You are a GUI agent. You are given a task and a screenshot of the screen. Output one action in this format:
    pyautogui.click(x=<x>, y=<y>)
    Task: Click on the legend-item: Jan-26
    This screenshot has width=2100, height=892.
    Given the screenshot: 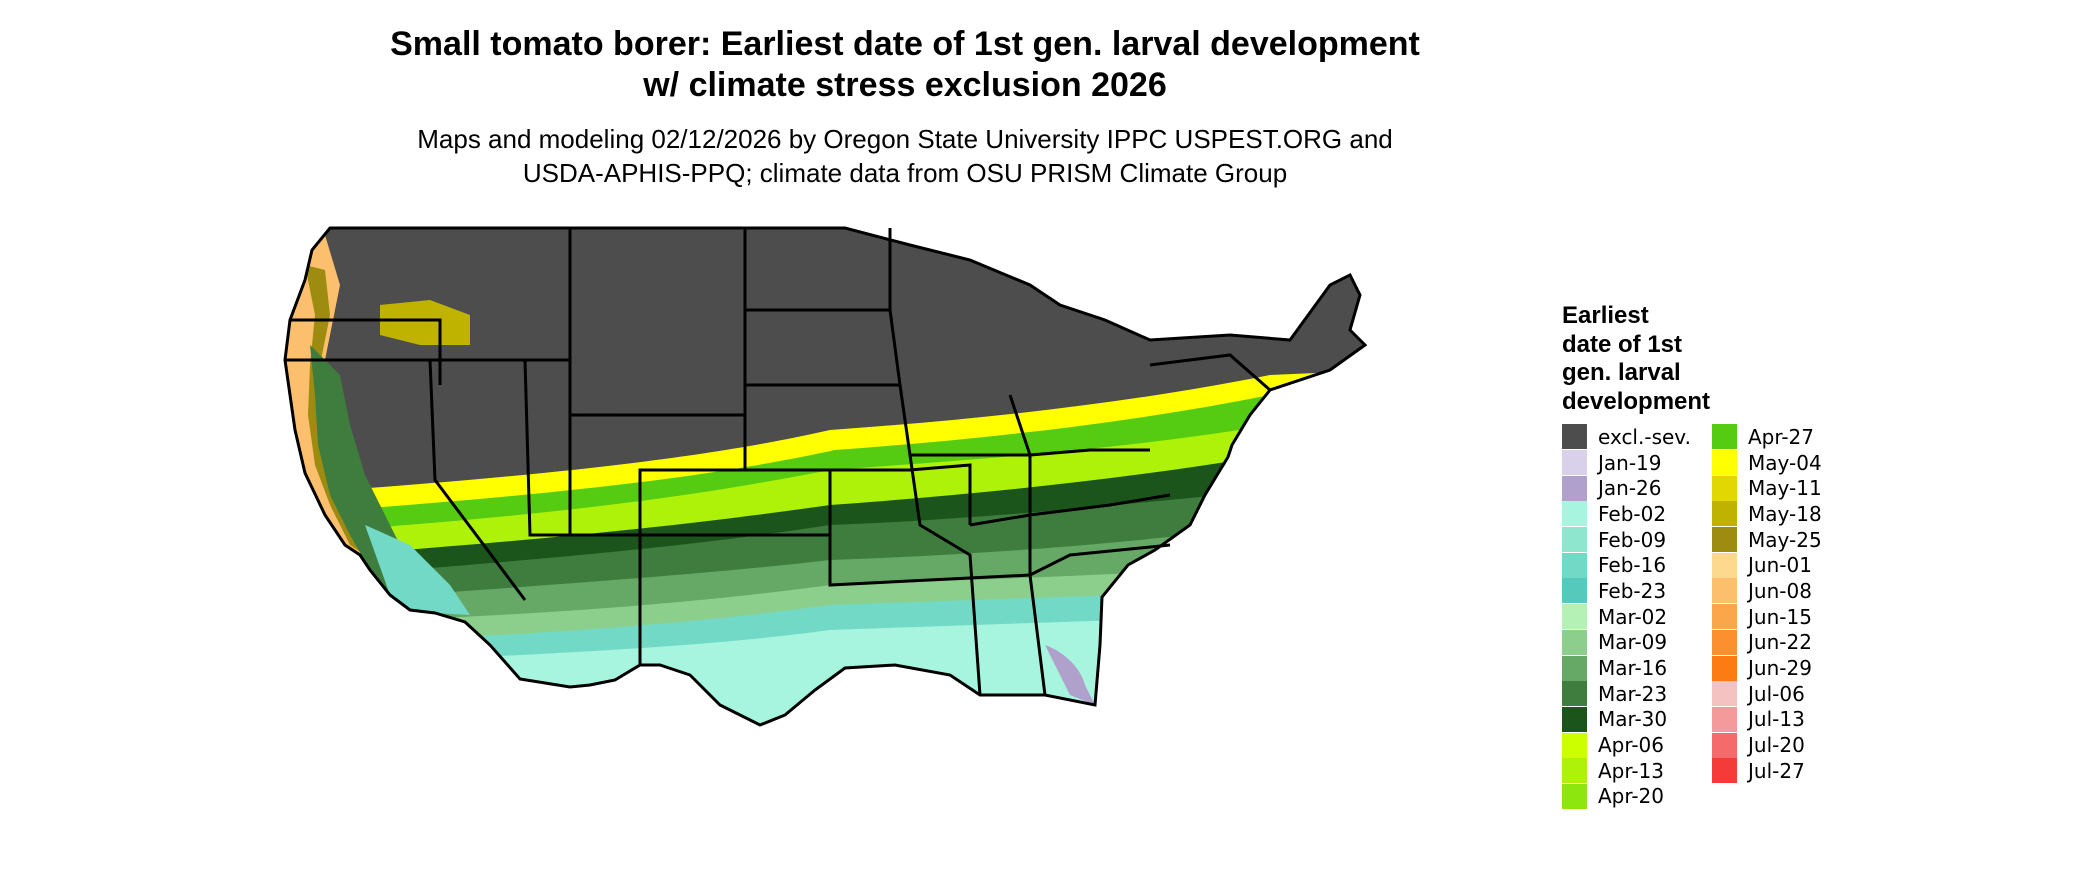 What is the action you would take?
    pyautogui.click(x=1630, y=488)
    